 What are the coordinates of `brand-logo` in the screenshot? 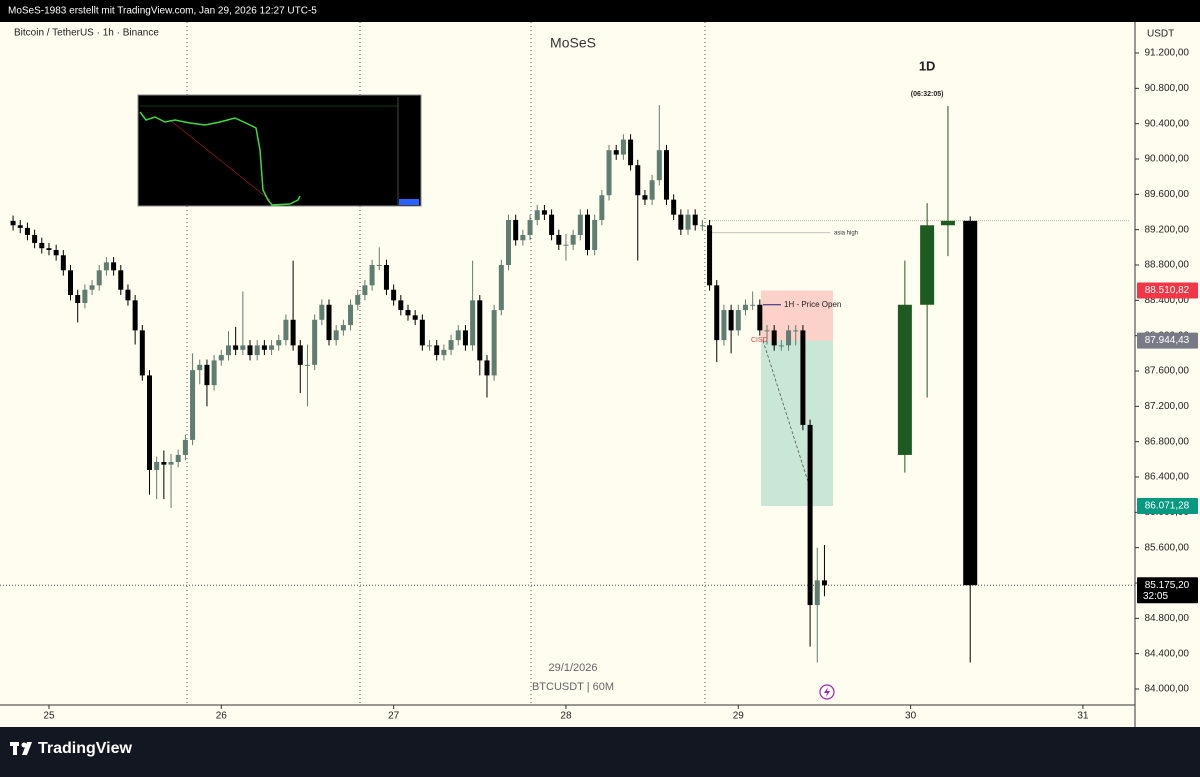 It's located at (21, 748).